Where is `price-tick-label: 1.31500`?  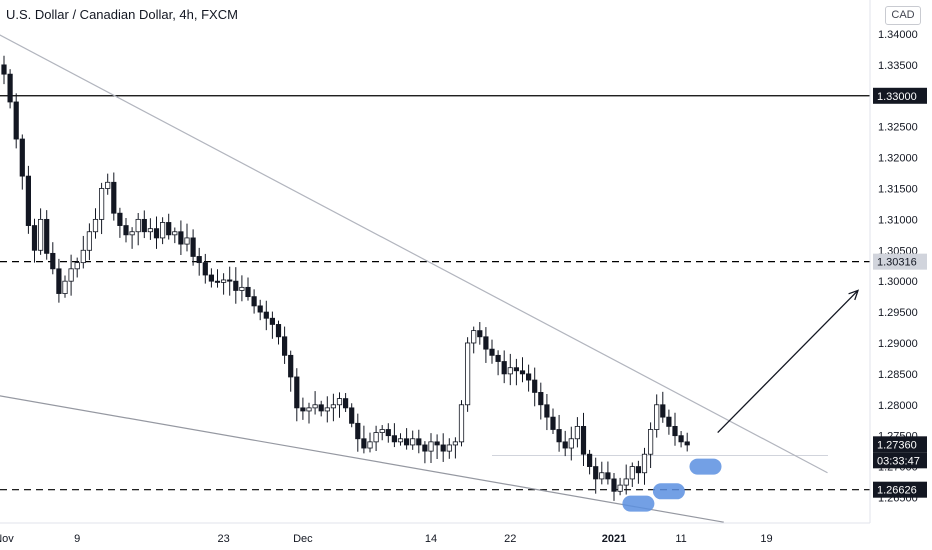 price-tick-label: 1.31500 is located at coordinates (898, 189).